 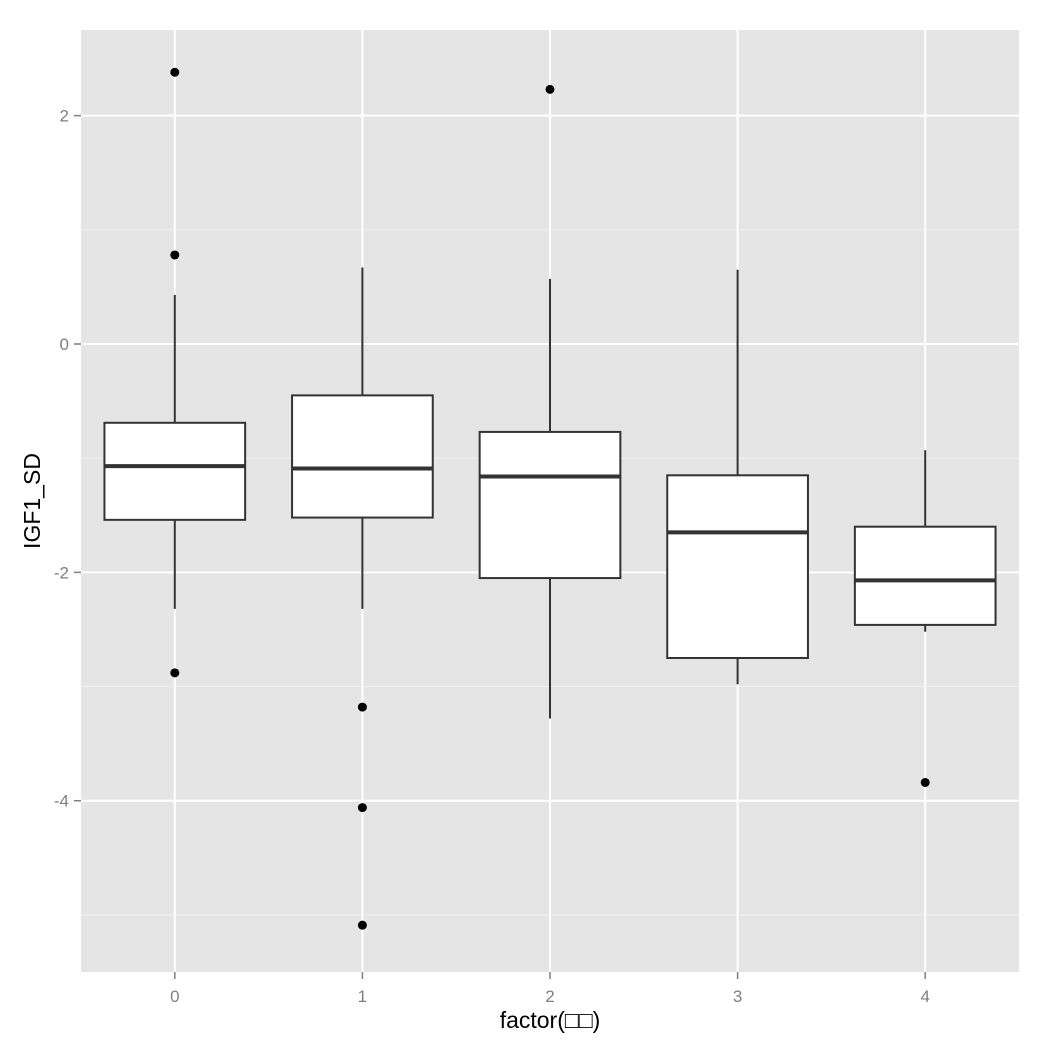 What do you see at coordinates (61, 801) in the screenshot?
I see `y-tick-label: -4` at bounding box center [61, 801].